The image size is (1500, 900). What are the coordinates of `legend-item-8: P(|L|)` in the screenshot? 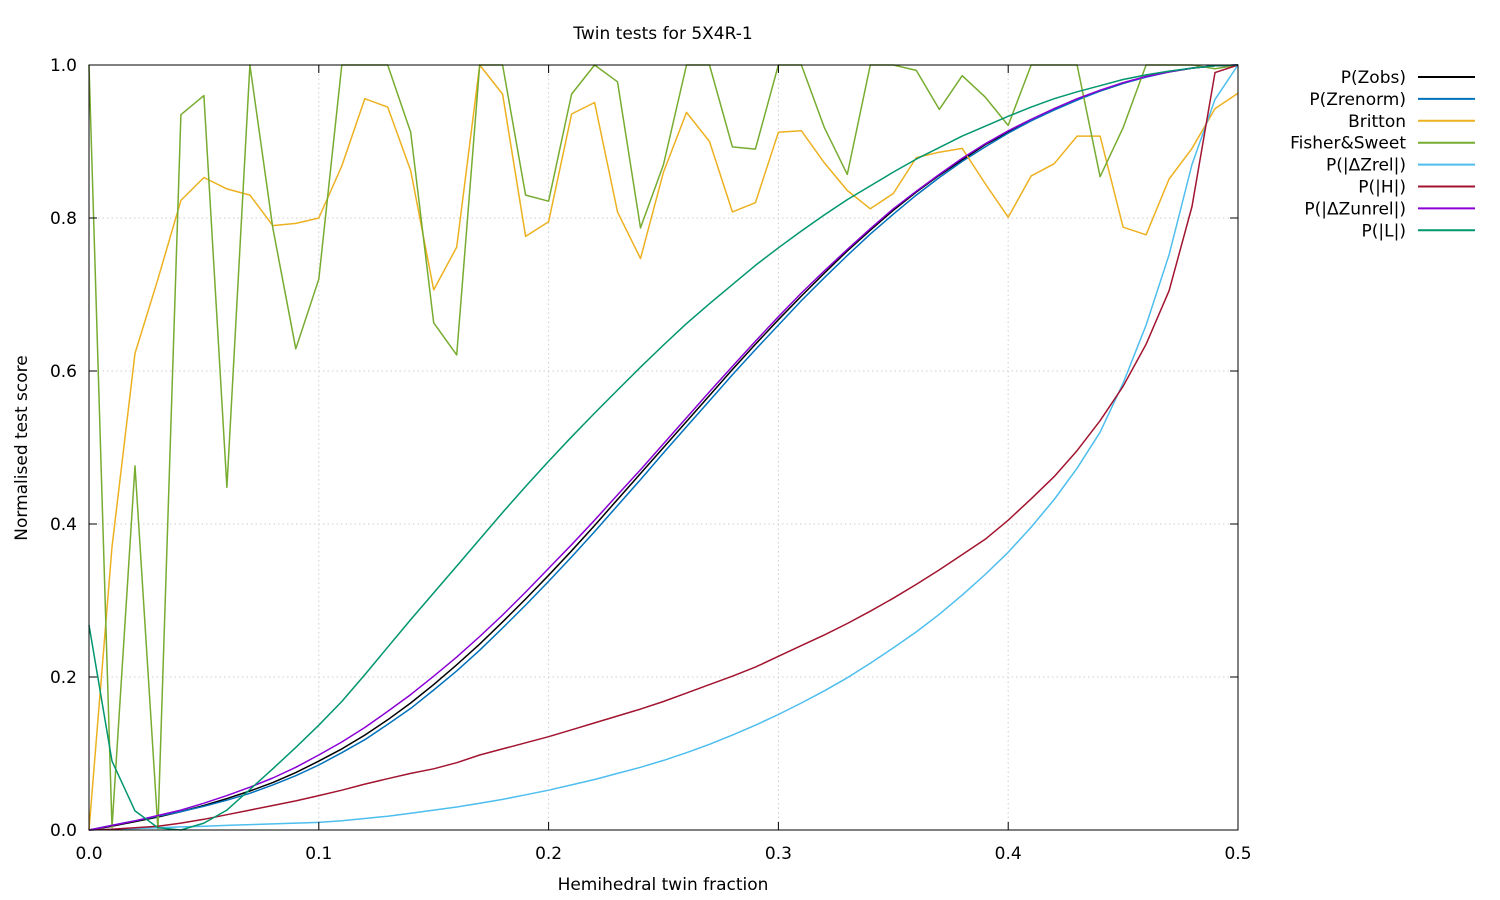 It's located at (1418, 231).